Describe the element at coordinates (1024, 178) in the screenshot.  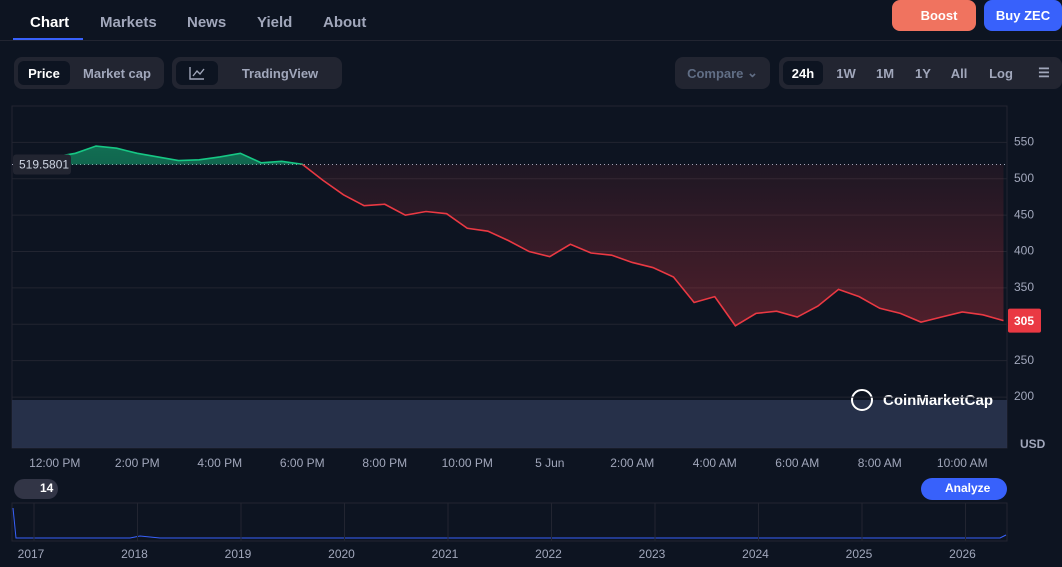
I see `y-tick-label: 500` at that location.